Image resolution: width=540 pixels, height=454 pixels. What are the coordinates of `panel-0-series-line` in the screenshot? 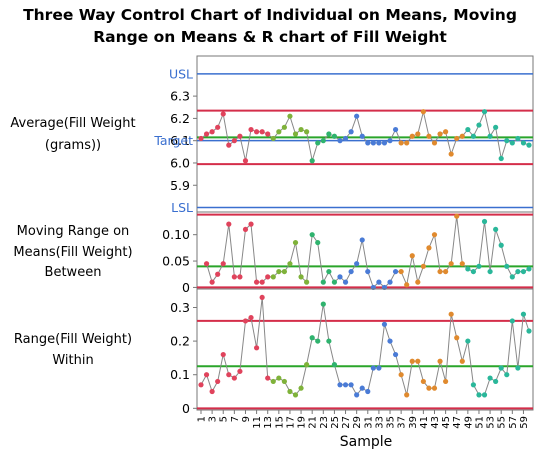 It's located at (365, 135).